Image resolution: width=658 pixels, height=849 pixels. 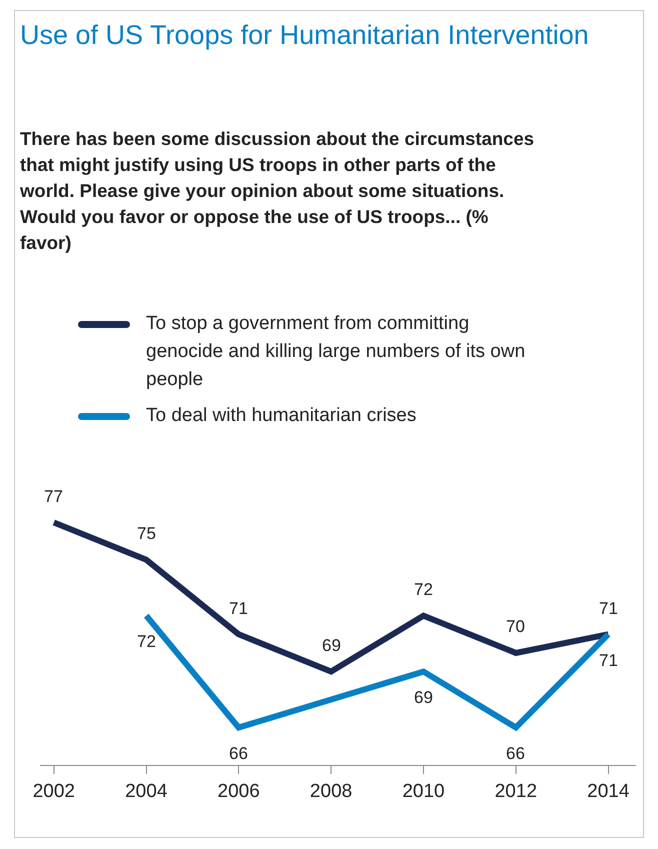 I want to click on data-label: 70, so click(x=515, y=626).